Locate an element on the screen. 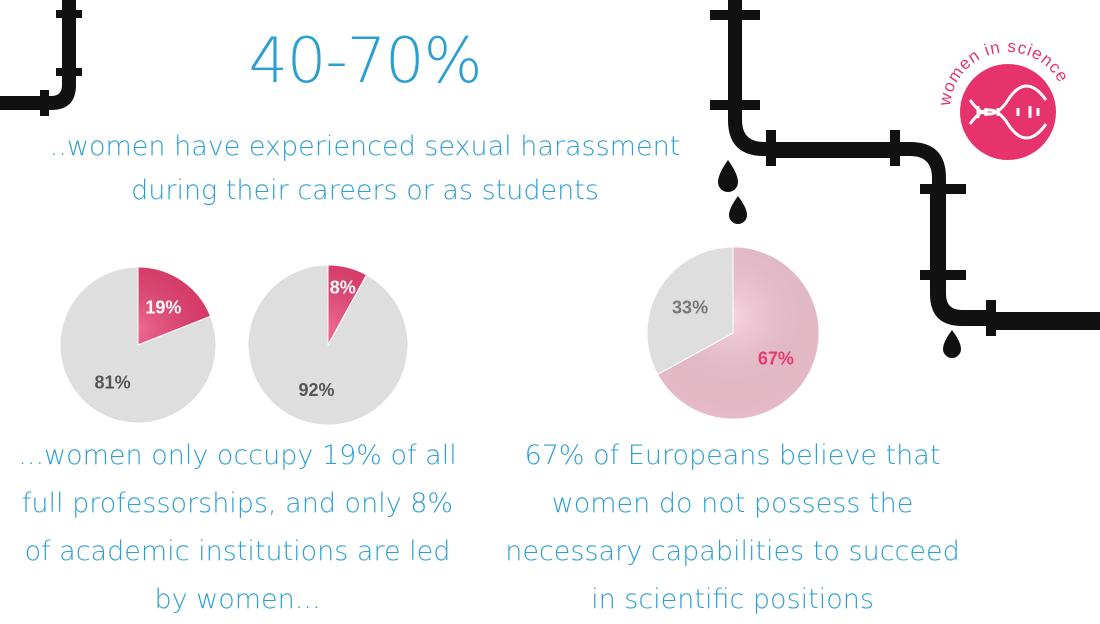 This screenshot has width=1100, height=624. pie-chart-professorships: 19% 81% is located at coordinates (138, 345).